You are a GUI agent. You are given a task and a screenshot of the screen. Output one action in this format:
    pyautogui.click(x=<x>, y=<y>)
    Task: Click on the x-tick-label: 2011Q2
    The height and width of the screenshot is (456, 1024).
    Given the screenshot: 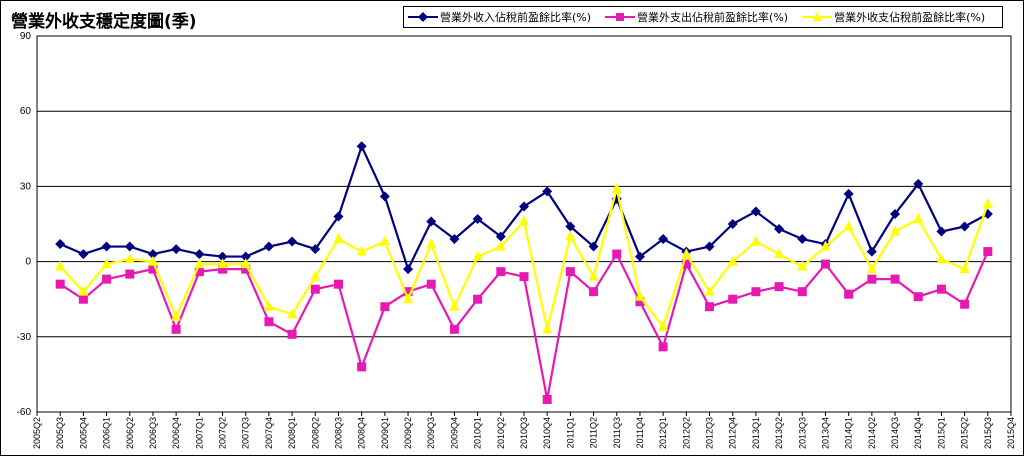 What is the action you would take?
    pyautogui.click(x=594, y=432)
    